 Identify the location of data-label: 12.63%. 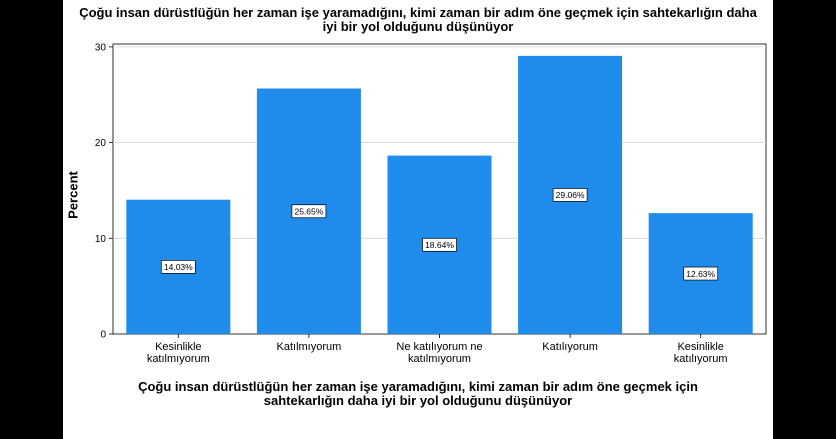
(700, 274).